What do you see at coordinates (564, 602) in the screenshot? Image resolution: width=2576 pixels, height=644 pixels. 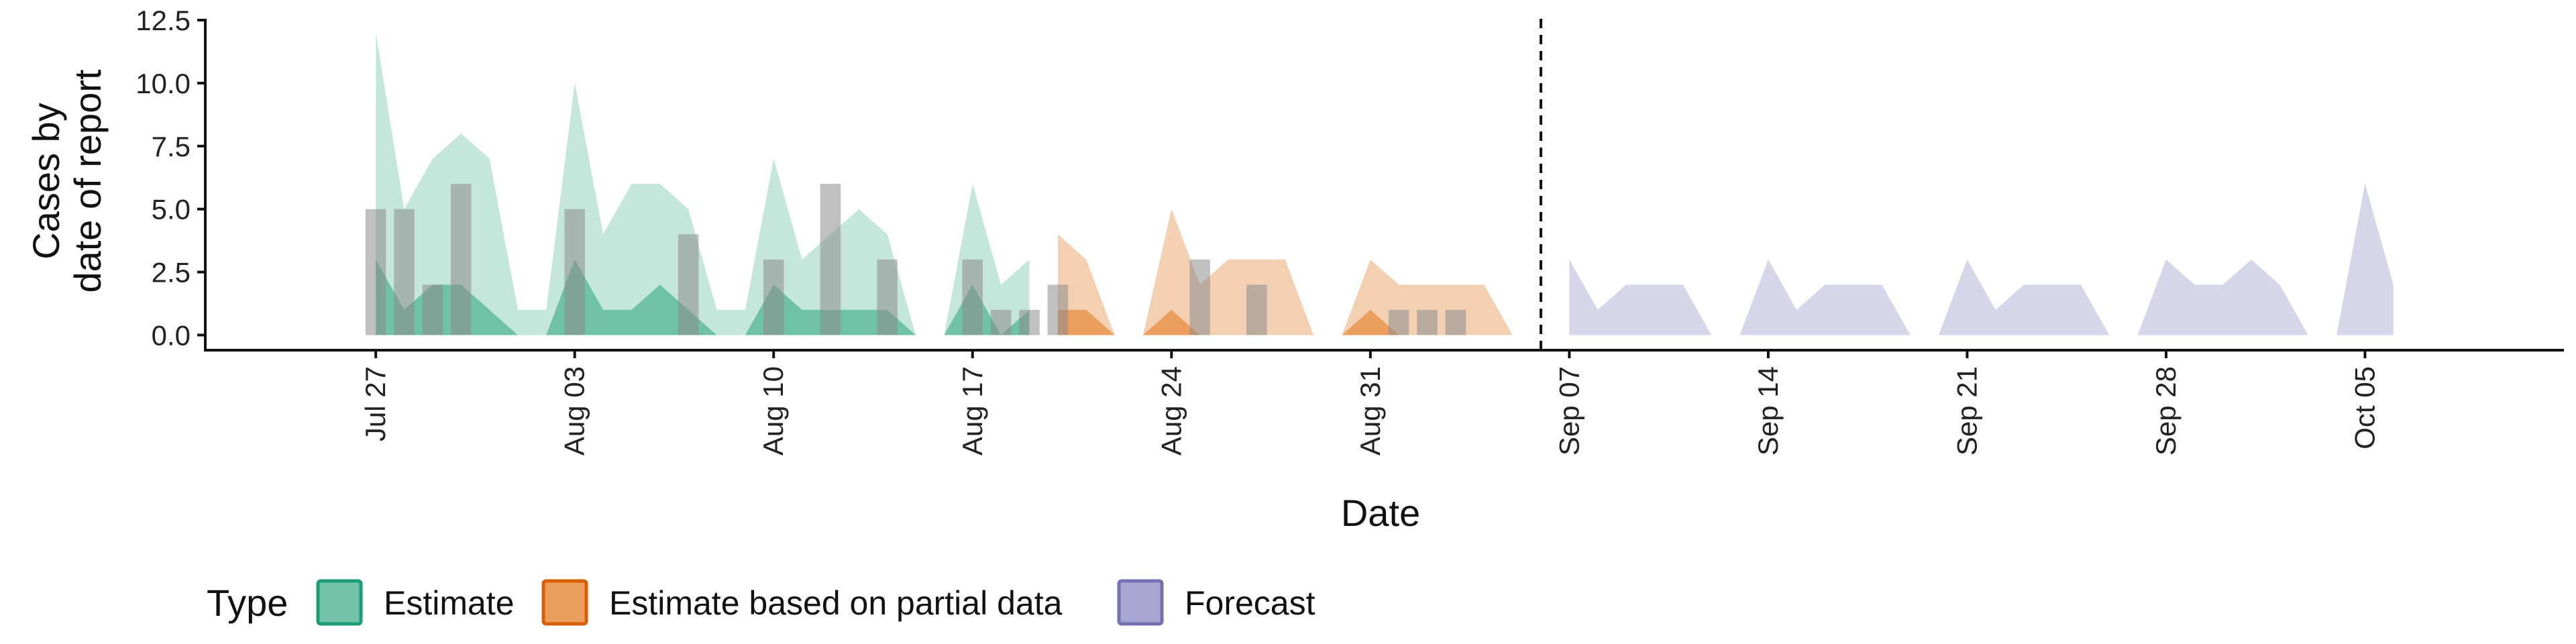 I see `legend-swatch-partial` at bounding box center [564, 602].